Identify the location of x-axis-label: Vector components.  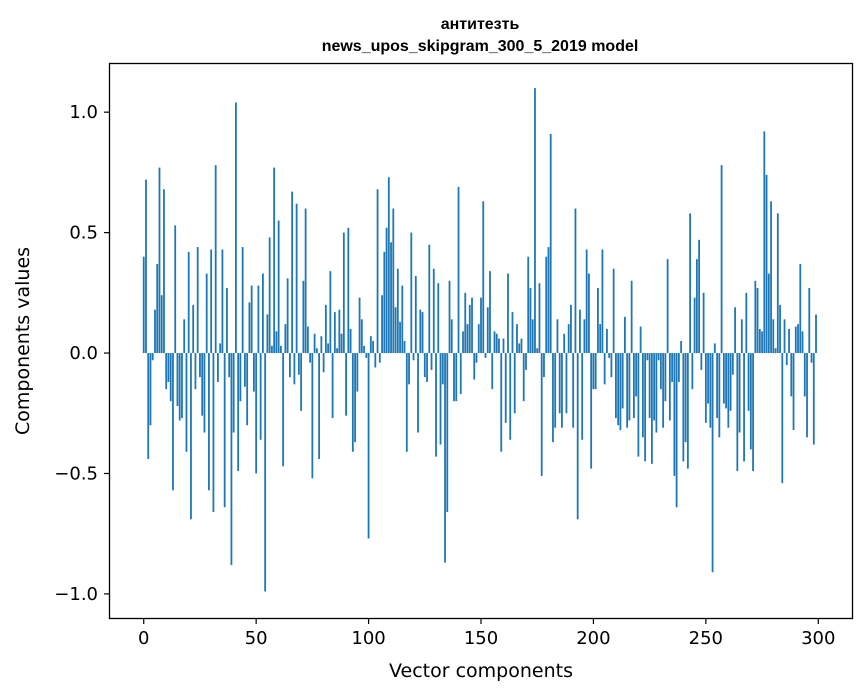
(481, 671).